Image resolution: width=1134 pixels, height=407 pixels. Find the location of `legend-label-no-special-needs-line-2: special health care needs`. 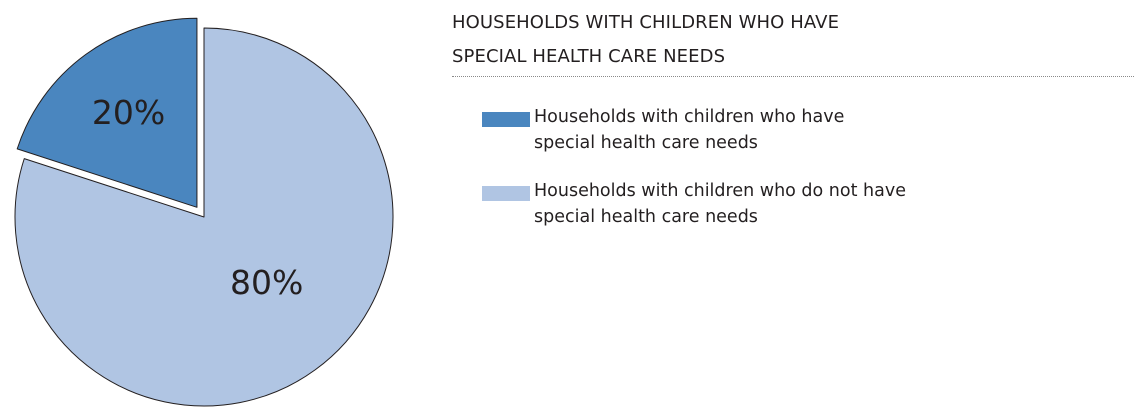

legend-label-no-special-needs-line-2: special health care needs is located at coordinates (646, 217).